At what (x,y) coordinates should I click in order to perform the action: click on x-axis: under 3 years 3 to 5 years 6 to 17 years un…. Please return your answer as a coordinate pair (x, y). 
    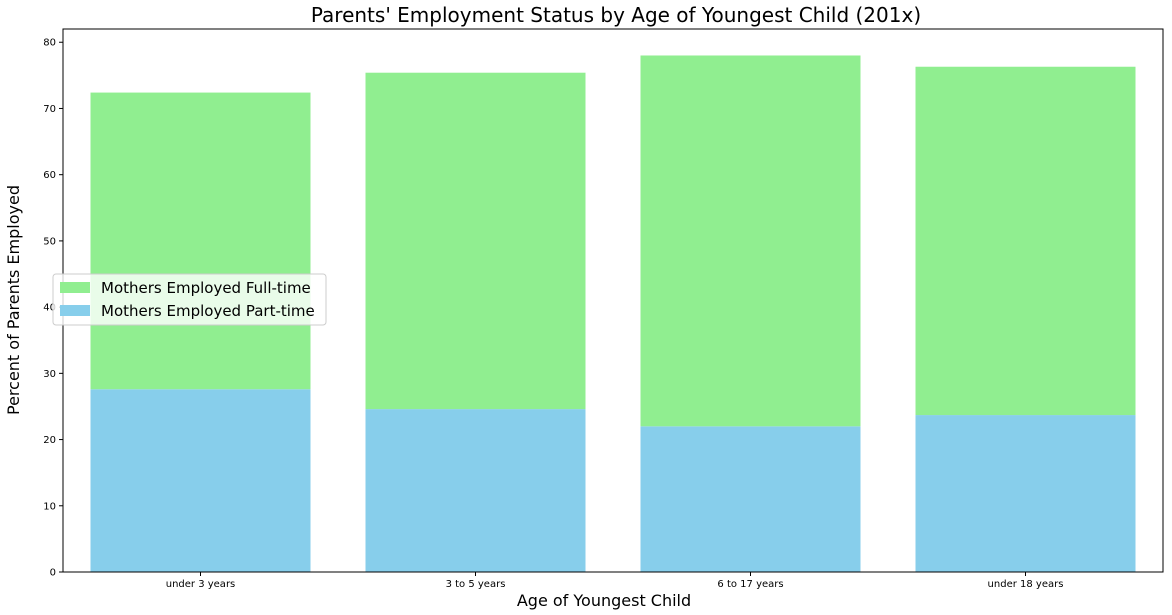
    Looking at the image, I should click on (615, 581).